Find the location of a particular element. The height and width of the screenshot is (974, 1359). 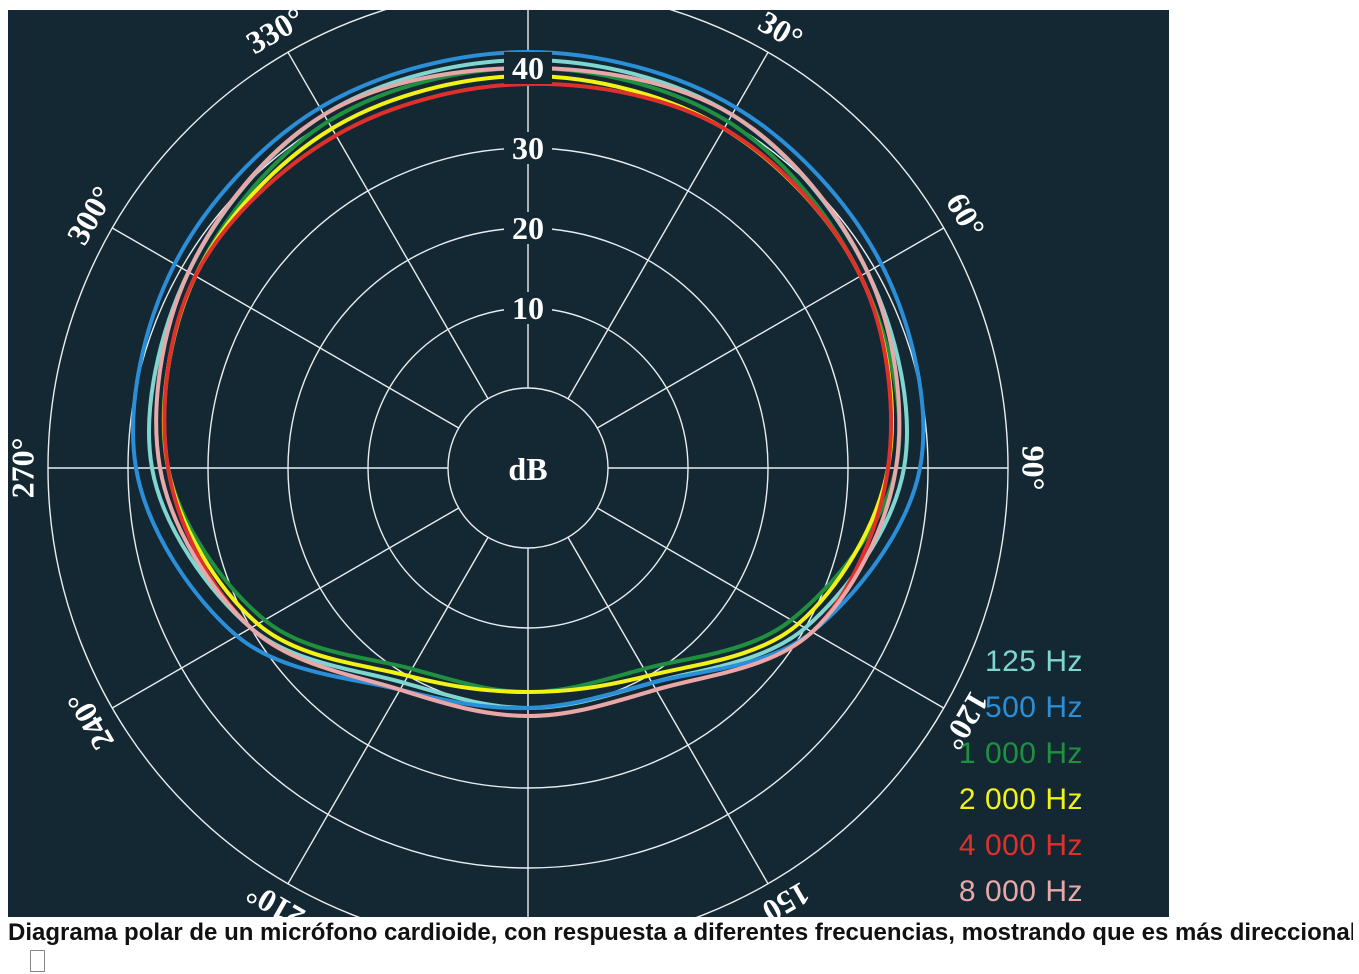

legend-entry: 1 000 Hz is located at coordinates (1020, 753).